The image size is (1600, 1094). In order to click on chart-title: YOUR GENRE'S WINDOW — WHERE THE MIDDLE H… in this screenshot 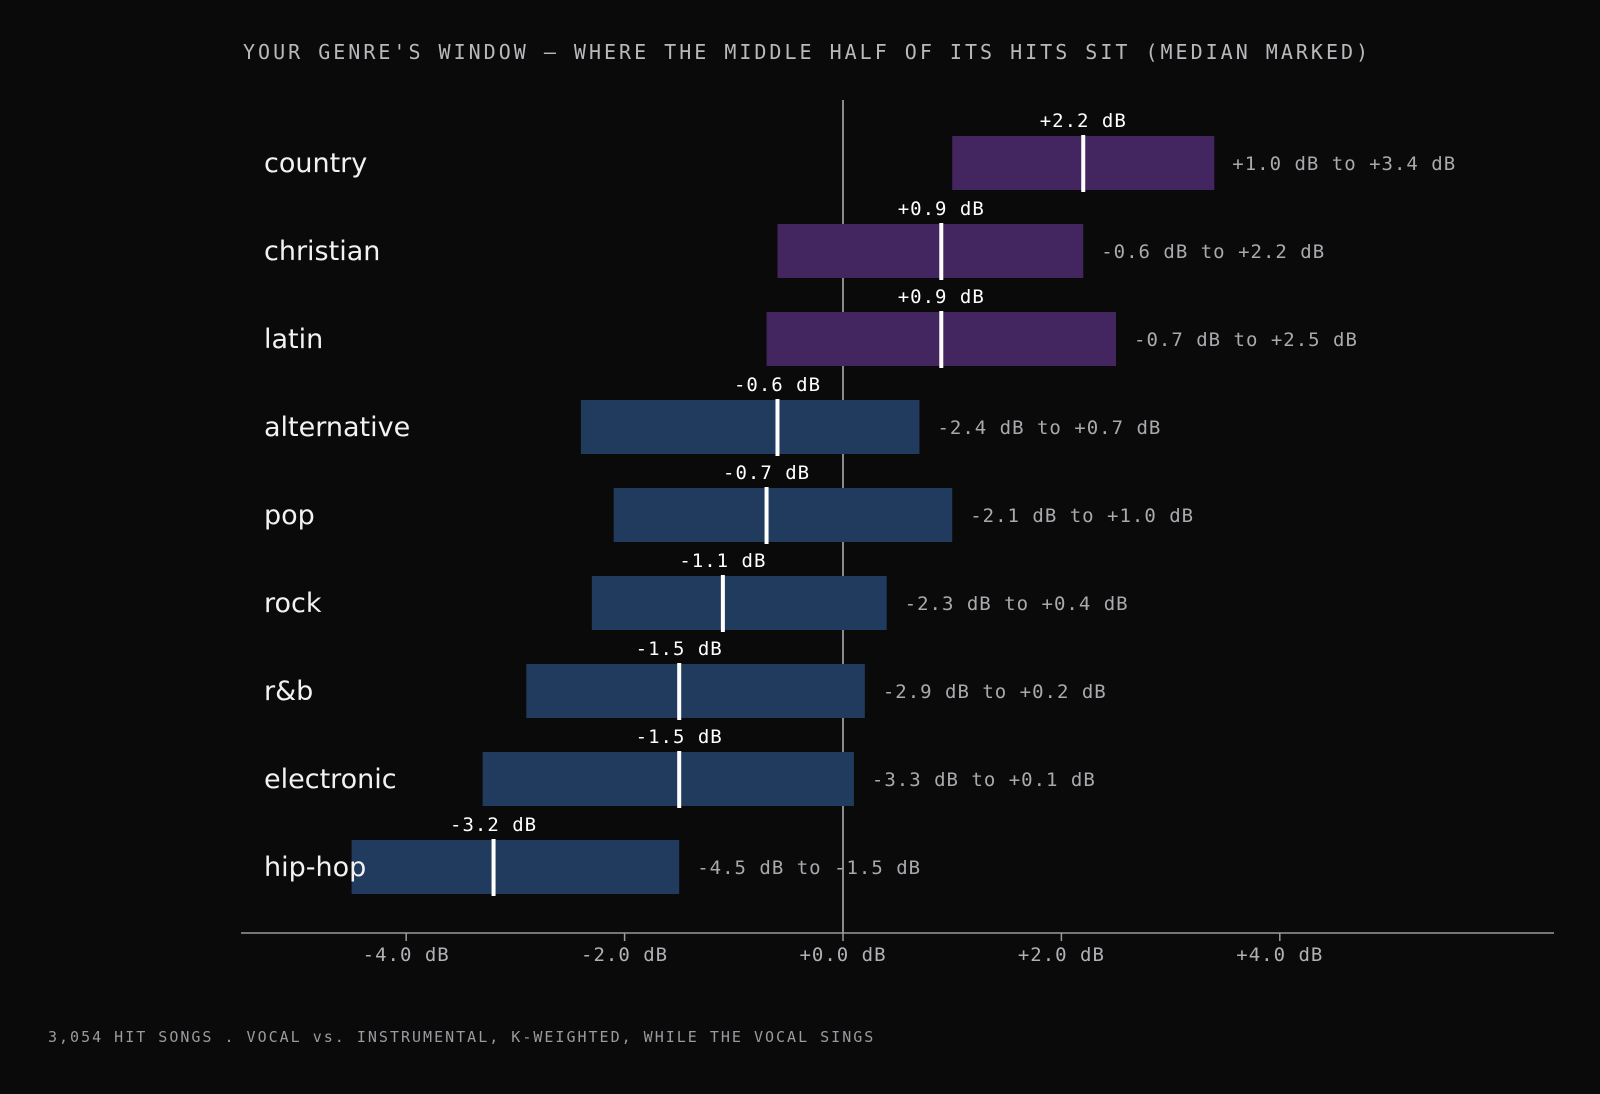, I will do `click(807, 52)`.